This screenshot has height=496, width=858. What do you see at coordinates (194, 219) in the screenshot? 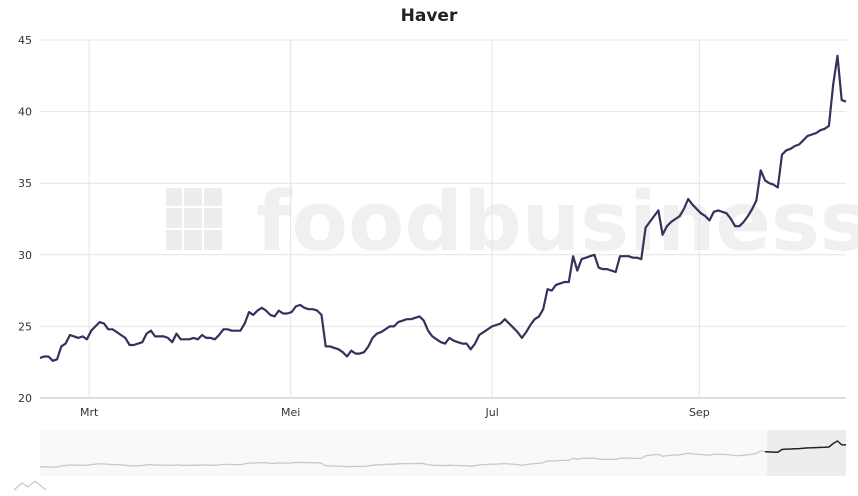
I see `watermark-logo-icon` at bounding box center [194, 219].